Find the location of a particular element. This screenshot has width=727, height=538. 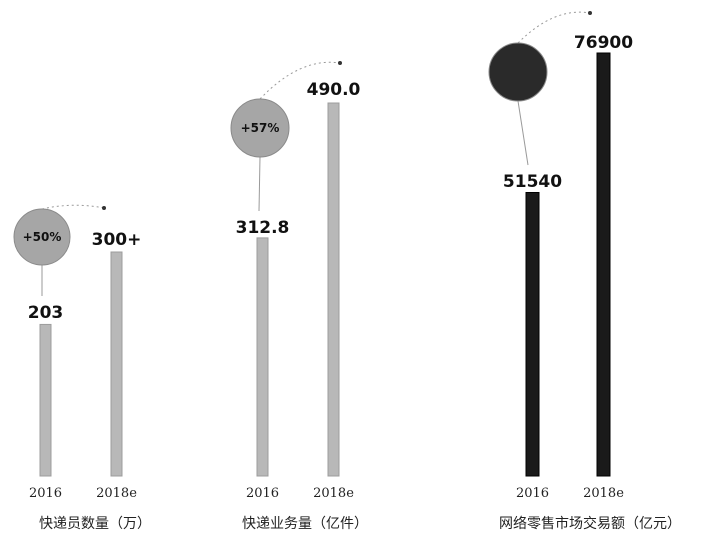

chart-courier-count: +50% 203 2016 300+ 2018e 快递员数量（万） is located at coordinates (82, 368).